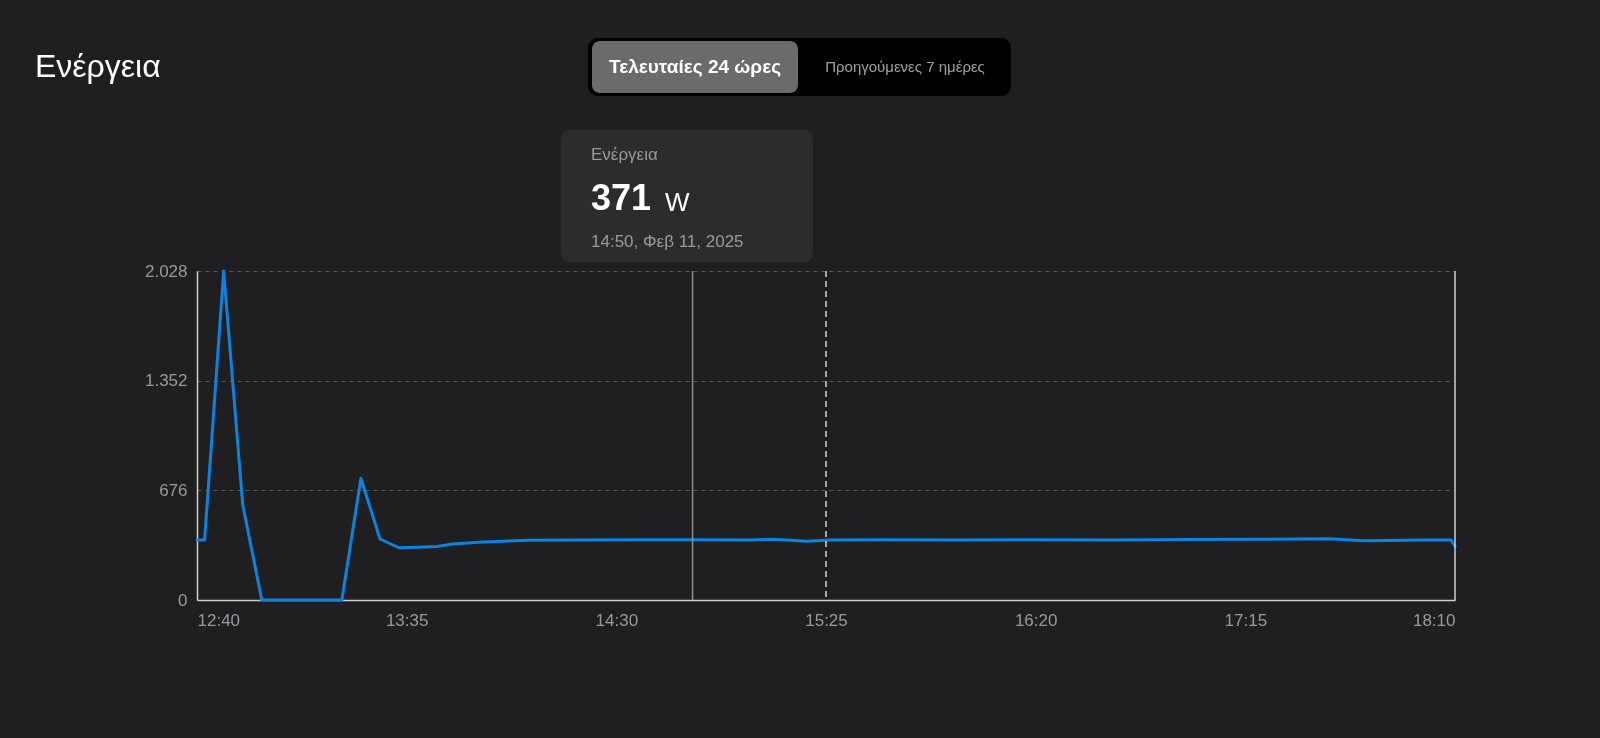  What do you see at coordinates (219, 620) in the screenshot?
I see `x-tick-label: 12:40` at bounding box center [219, 620].